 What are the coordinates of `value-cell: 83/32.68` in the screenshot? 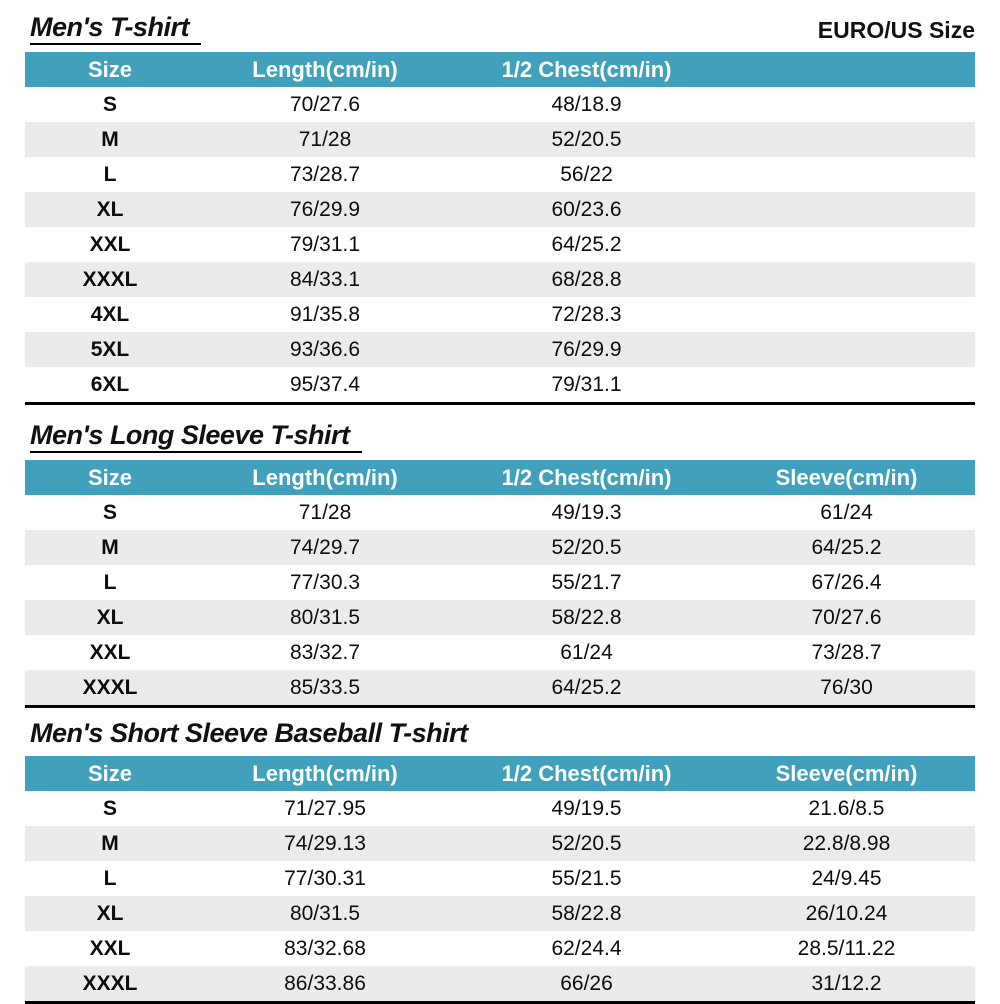 It's located at (325, 948).